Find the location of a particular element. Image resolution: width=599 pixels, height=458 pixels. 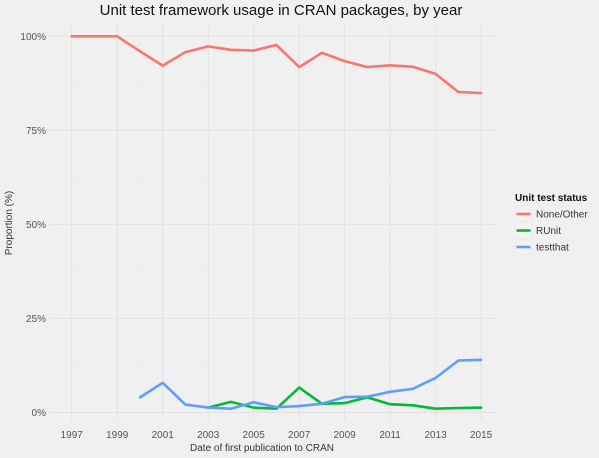

y-tick-label: 100% is located at coordinates (33, 37).